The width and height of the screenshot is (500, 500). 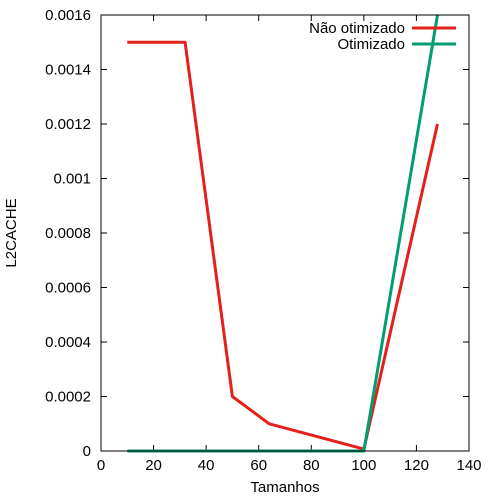 I want to click on y-tick-label: 0.0012, so click(x=68, y=124).